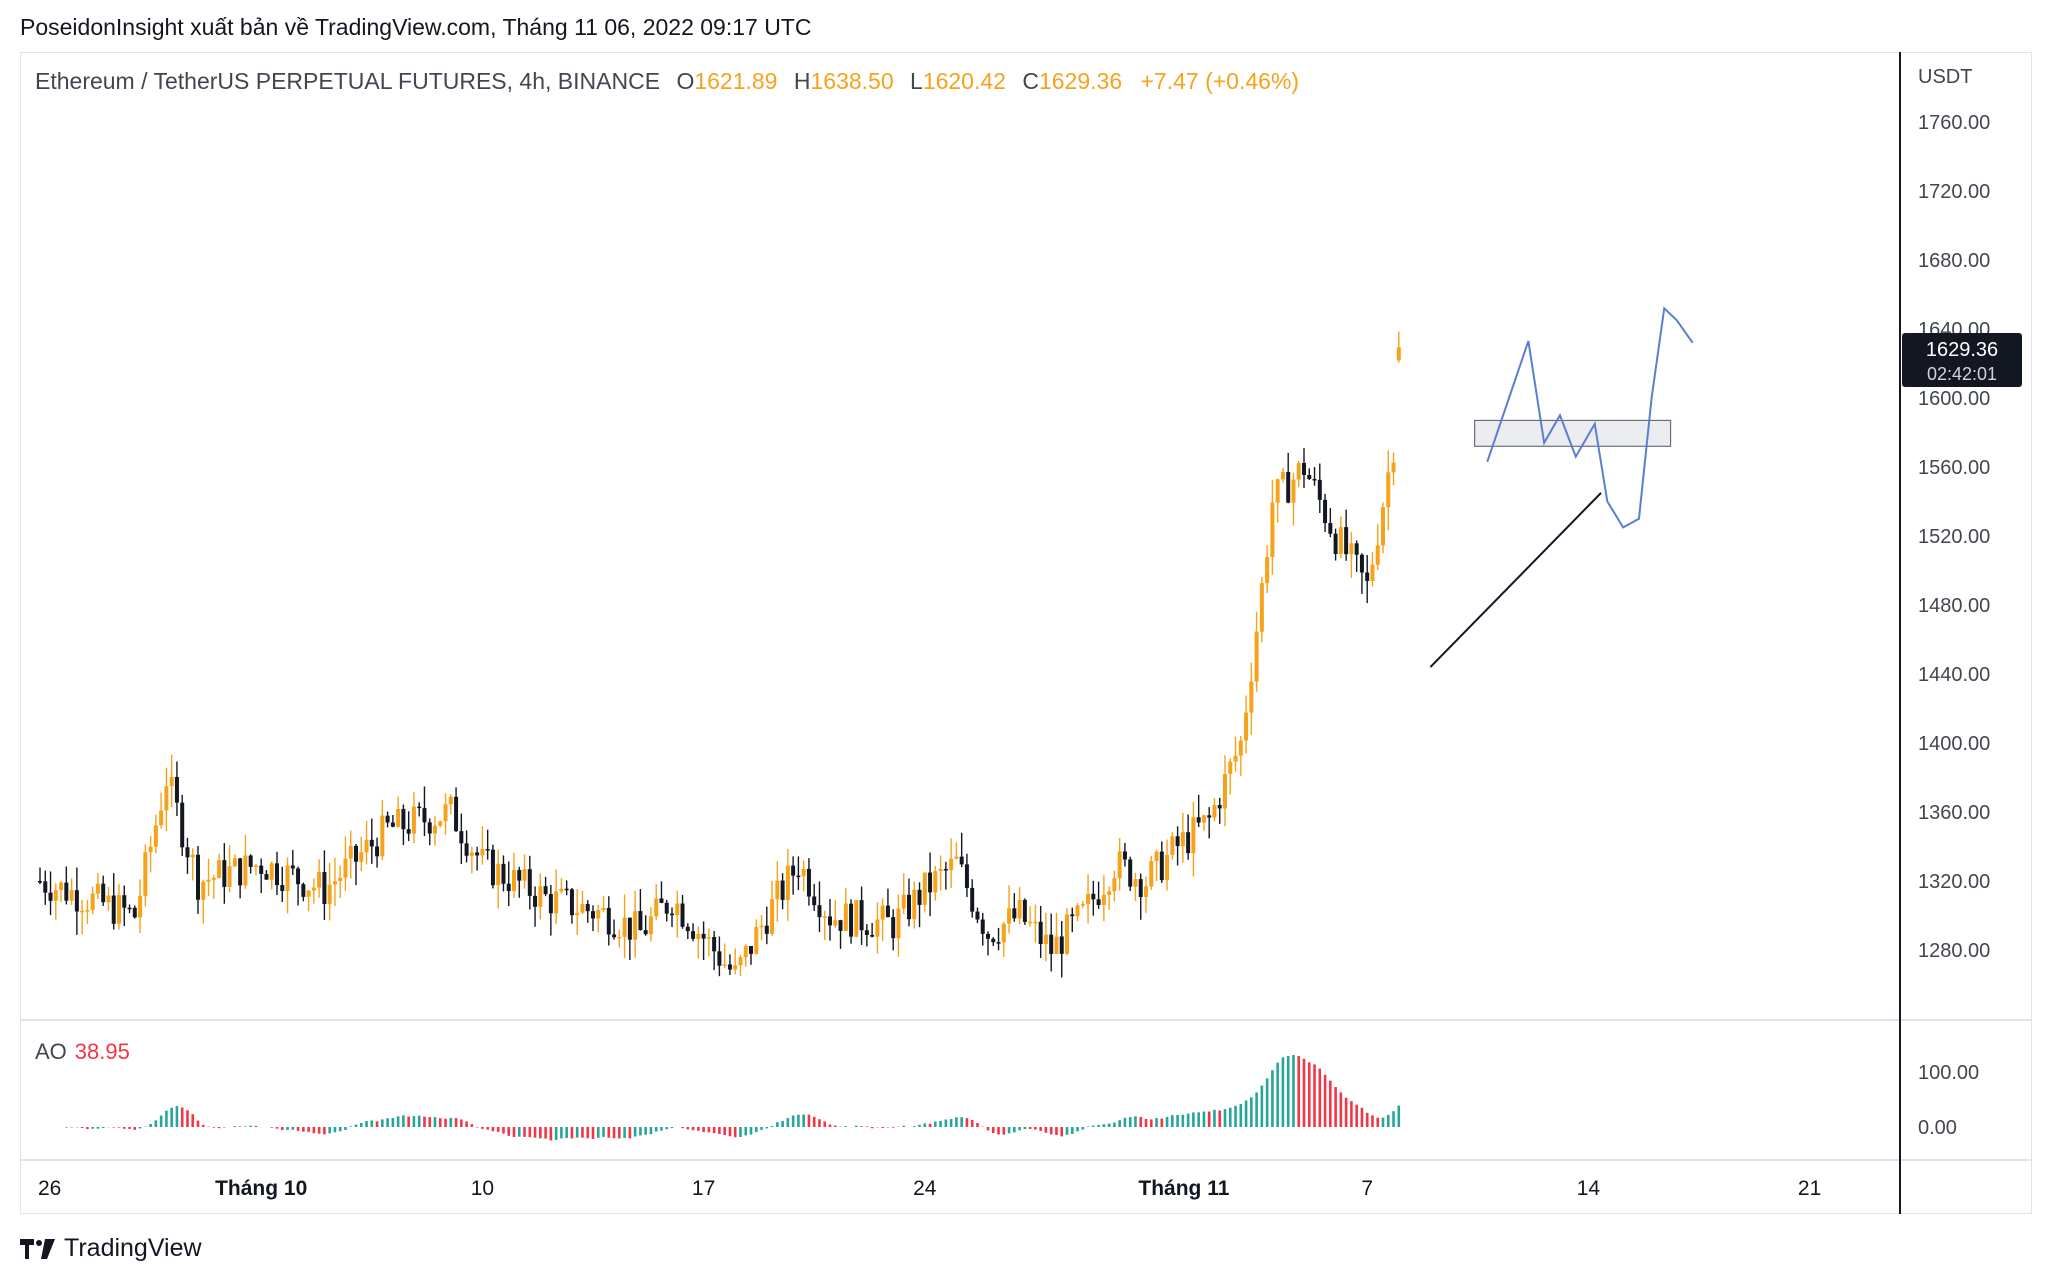 The height and width of the screenshot is (1280, 2048). Describe the element at coordinates (1561, 487) in the screenshot. I see `annotations` at that location.